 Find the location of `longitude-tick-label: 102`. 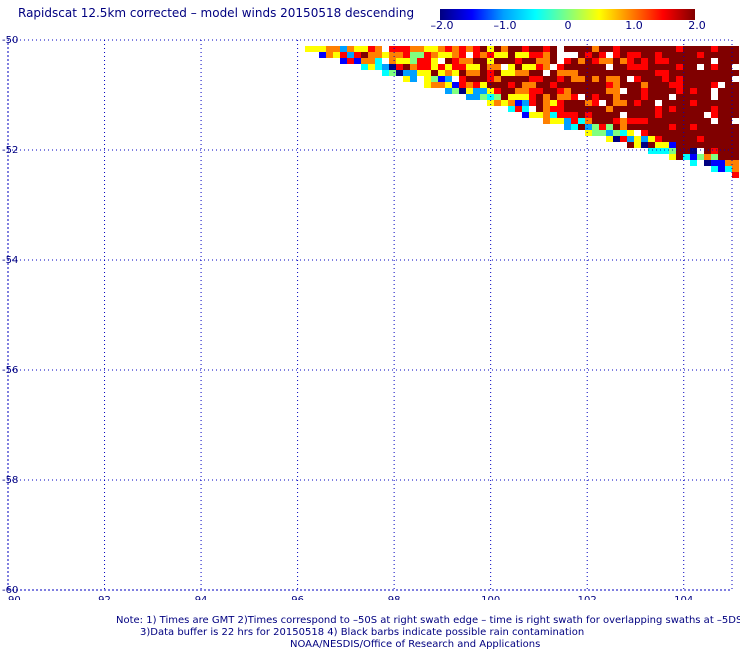

longitude-tick-label: 102 is located at coordinates (587, 597).